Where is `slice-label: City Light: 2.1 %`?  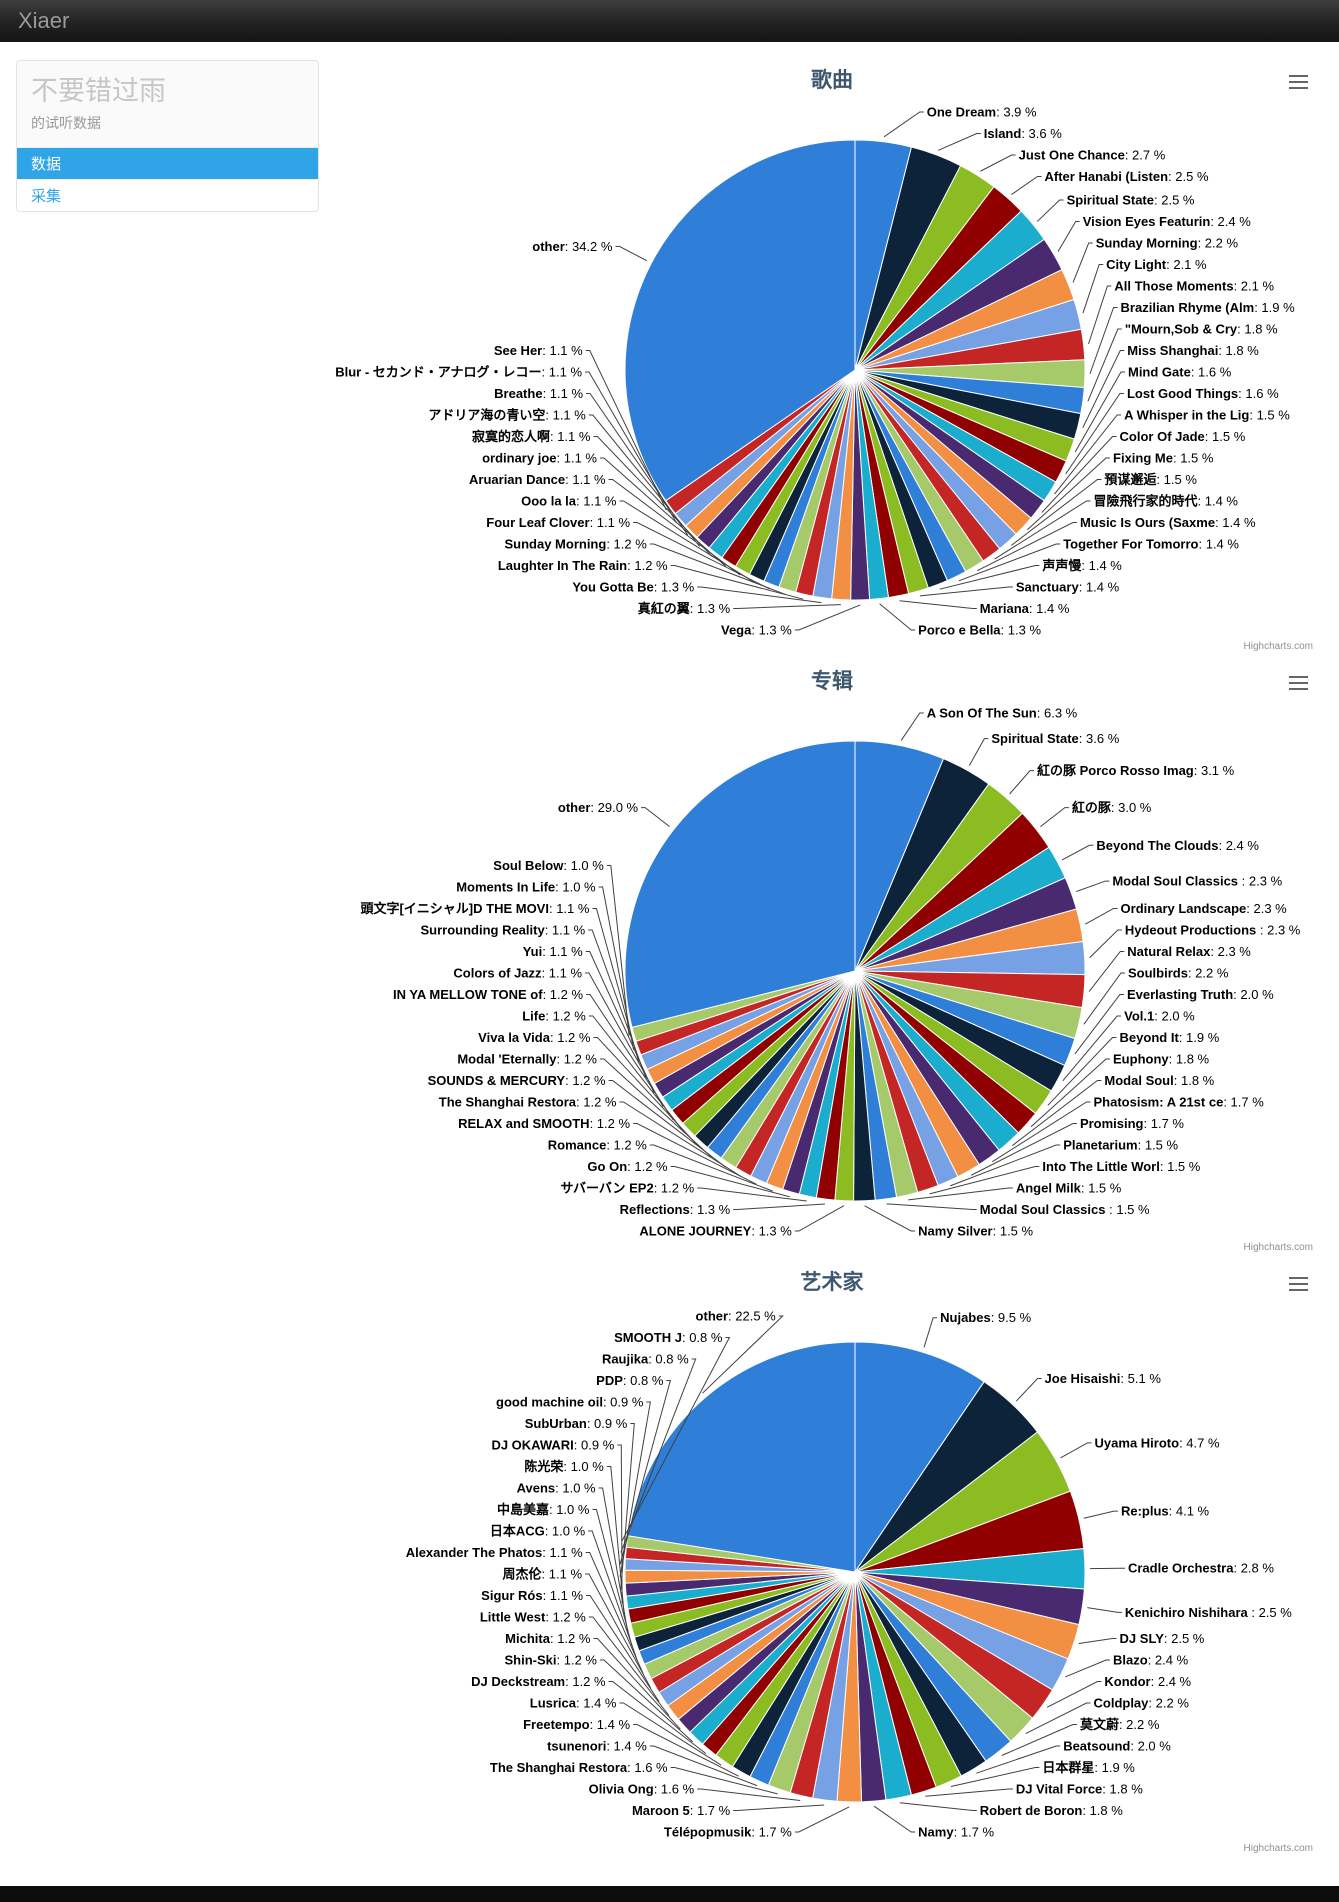
slice-label: City Light: 2.1 % is located at coordinates (1156, 264).